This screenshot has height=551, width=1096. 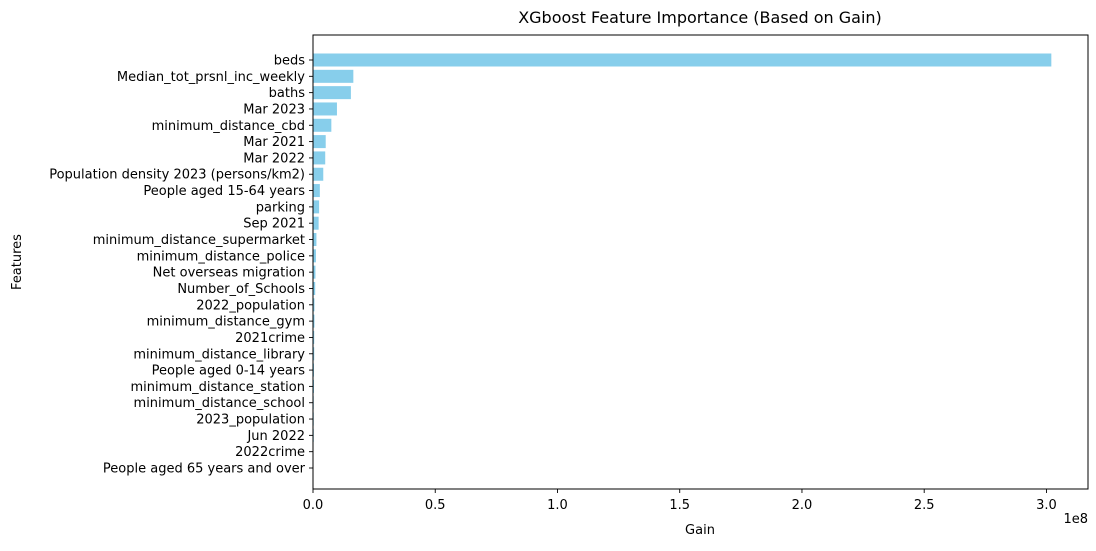 What do you see at coordinates (274, 142) in the screenshot?
I see `y-tick-label: Mar 2021` at bounding box center [274, 142].